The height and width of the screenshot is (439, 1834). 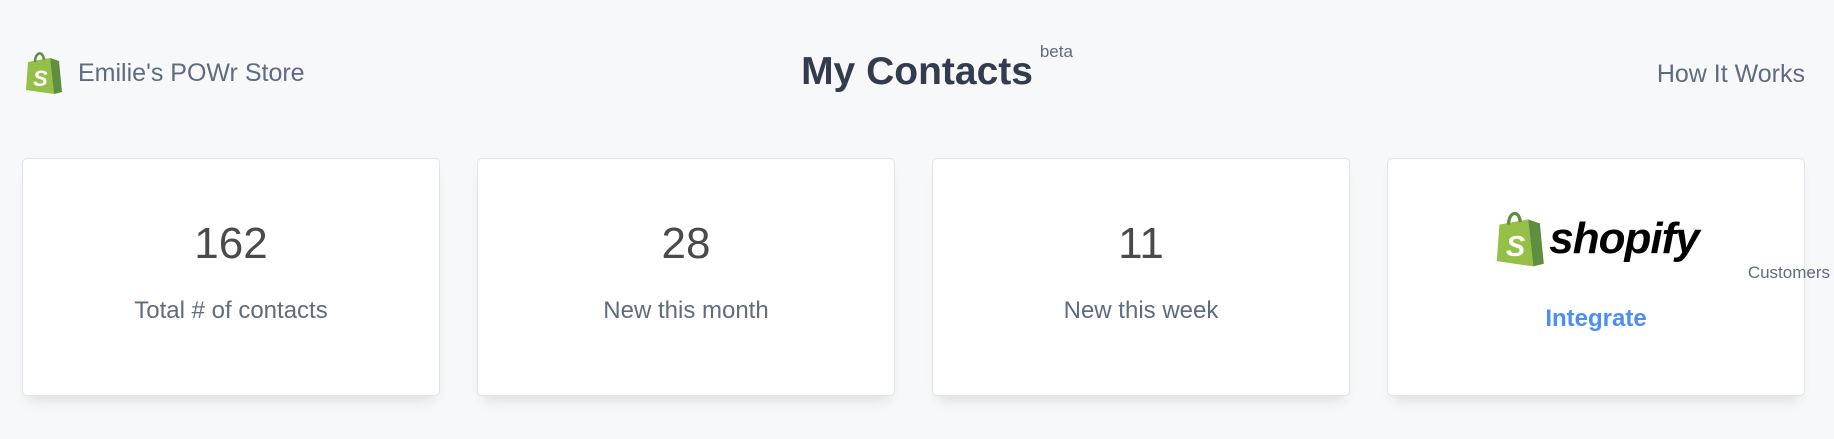 I want to click on beta-badge: beta, so click(x=1056, y=51).